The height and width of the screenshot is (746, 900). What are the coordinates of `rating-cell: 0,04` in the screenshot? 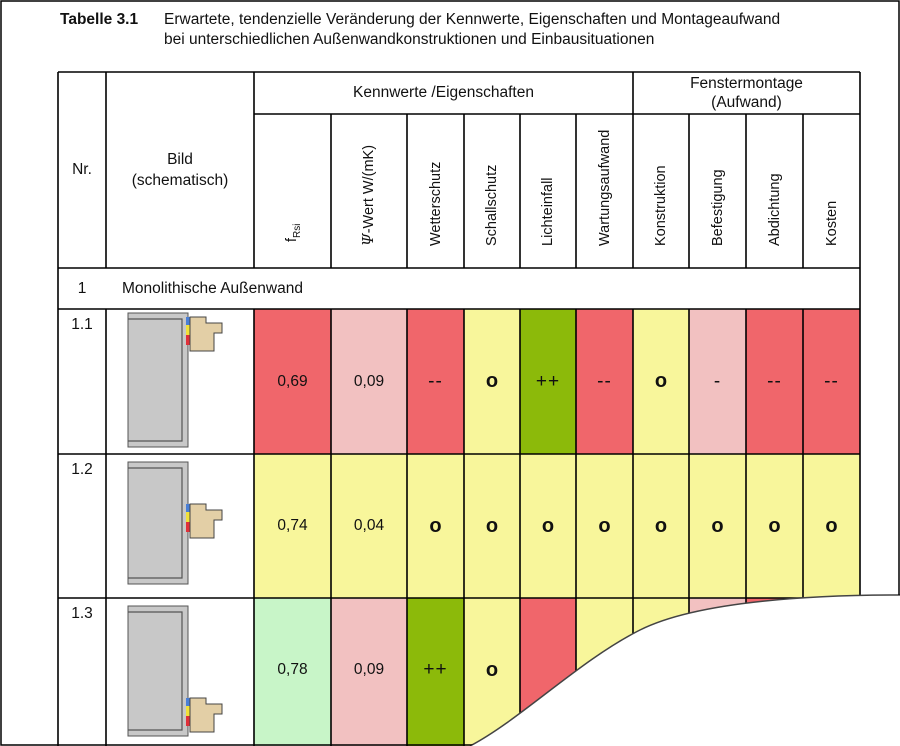 It's located at (369, 526).